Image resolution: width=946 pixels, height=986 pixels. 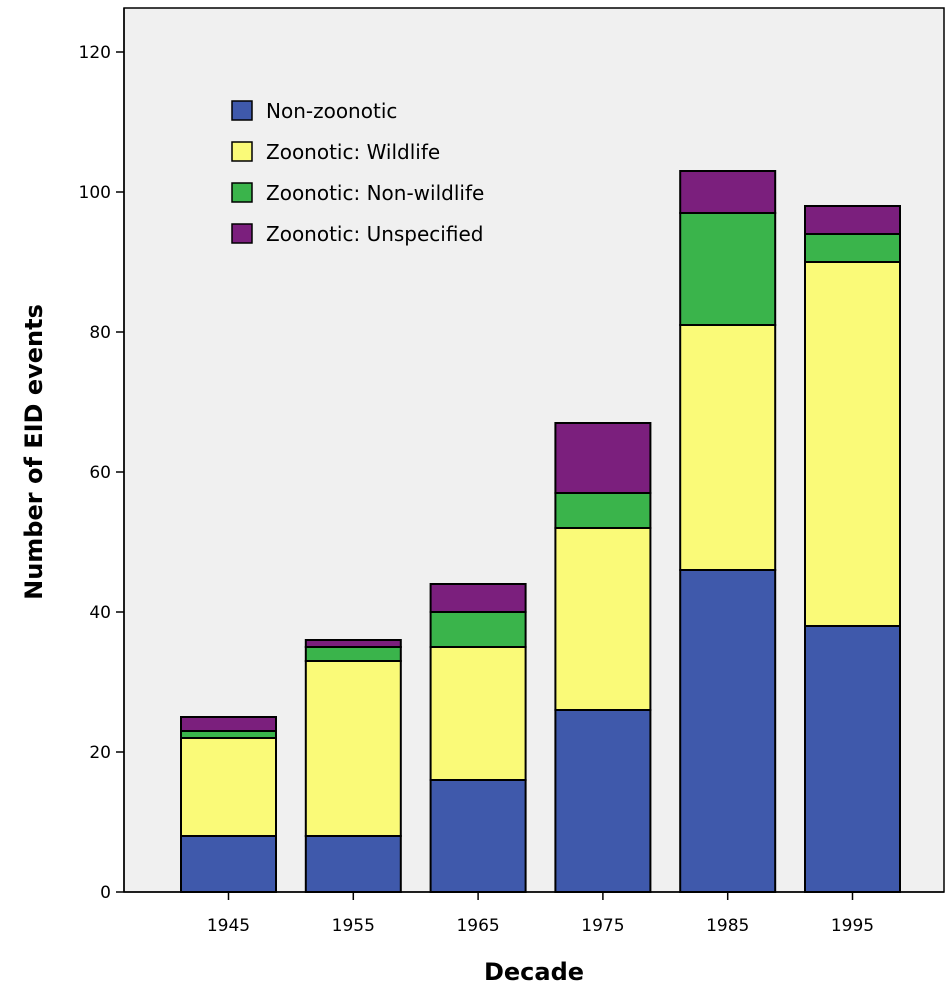 I want to click on legend-label: Zoonotic: Unspecified, so click(x=374, y=234).